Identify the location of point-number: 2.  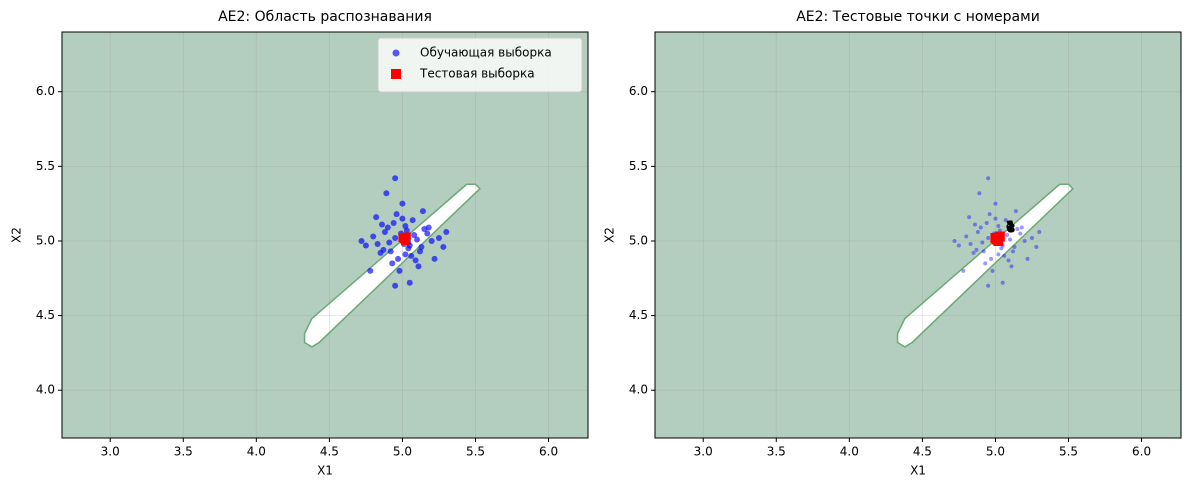
(1010, 226).